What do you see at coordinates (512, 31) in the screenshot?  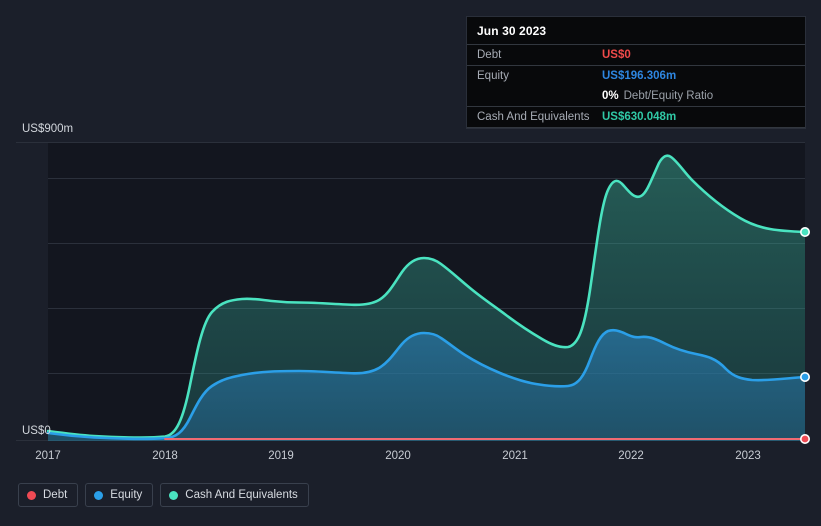 I see `tooltip-date: Jun 30 2023` at bounding box center [512, 31].